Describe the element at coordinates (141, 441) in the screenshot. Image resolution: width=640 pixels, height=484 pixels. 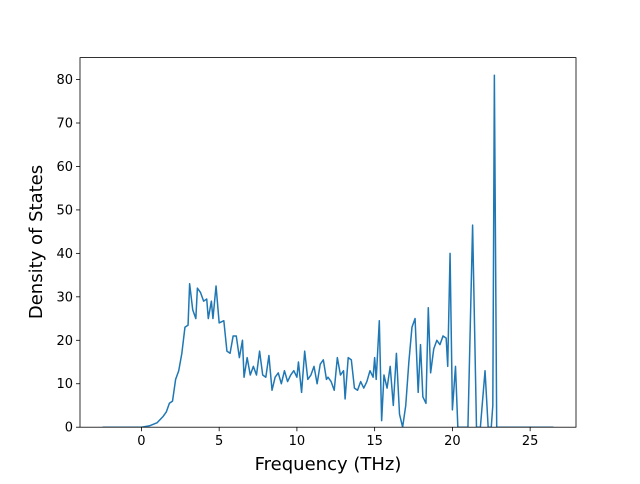
I see `x-tick-label: 0` at that location.